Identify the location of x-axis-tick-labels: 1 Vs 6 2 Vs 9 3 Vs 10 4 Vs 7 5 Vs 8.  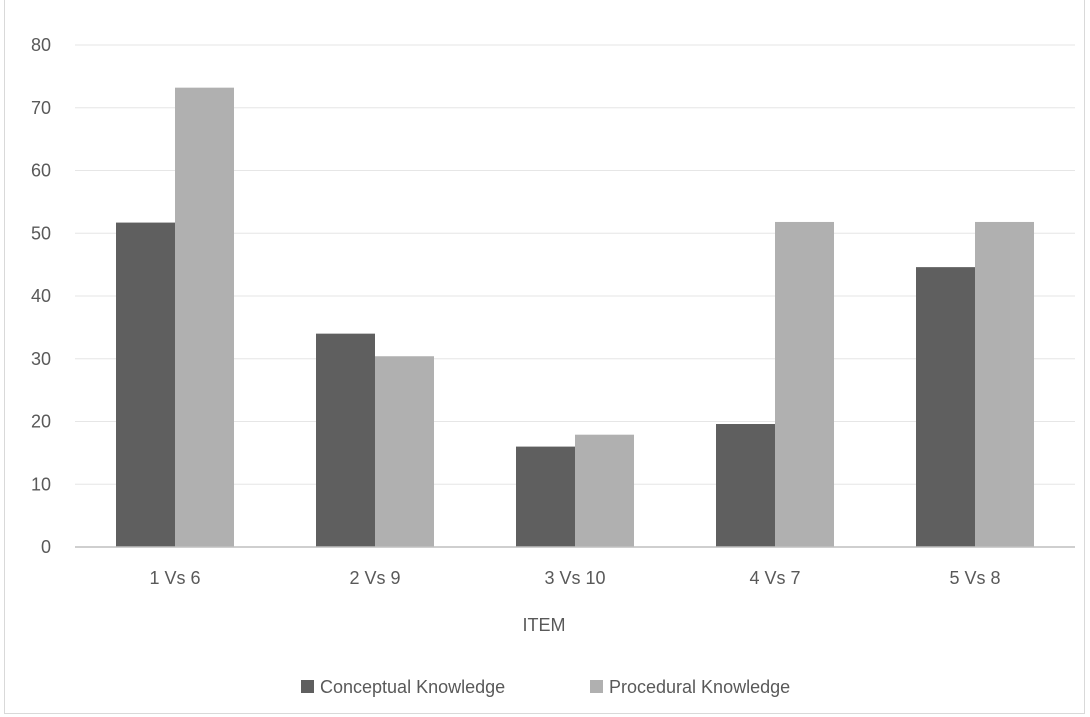
(574, 578).